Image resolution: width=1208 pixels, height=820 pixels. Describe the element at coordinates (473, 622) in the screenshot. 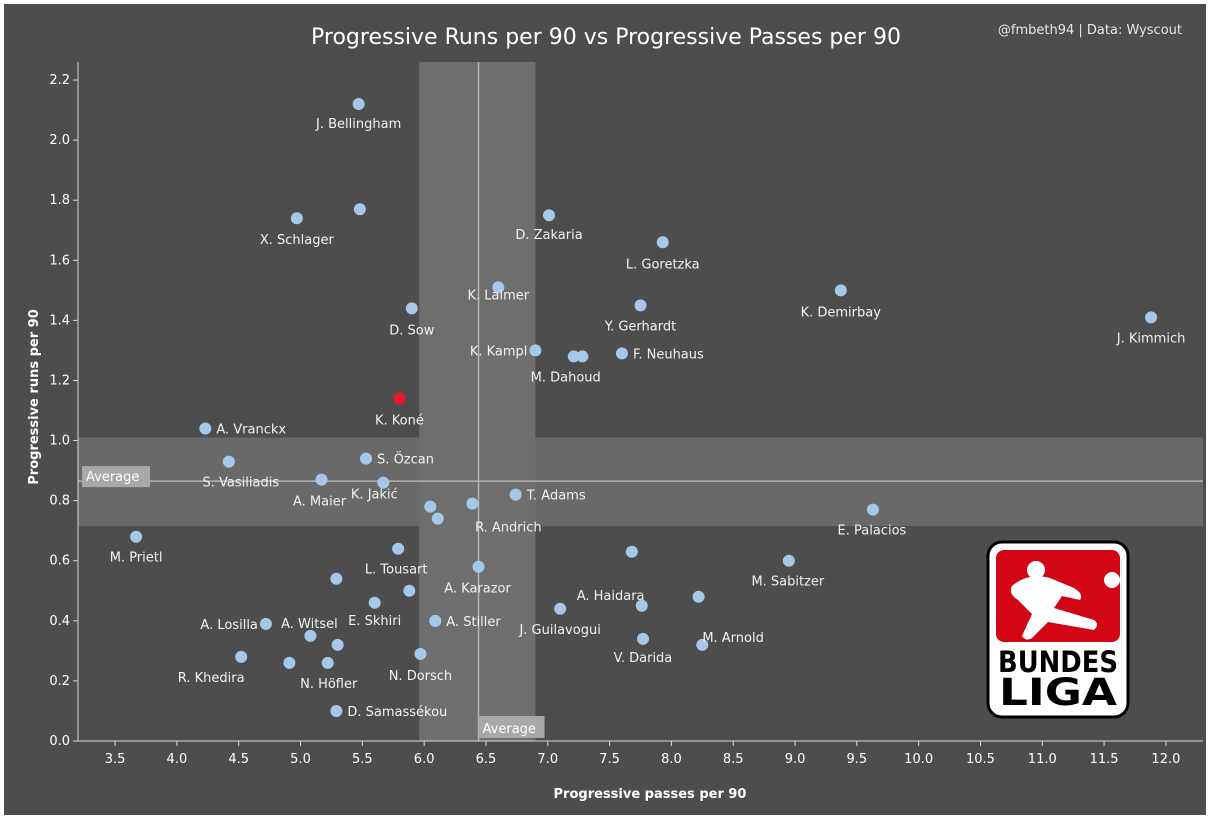

I see `point-label: A. Stiller` at that location.